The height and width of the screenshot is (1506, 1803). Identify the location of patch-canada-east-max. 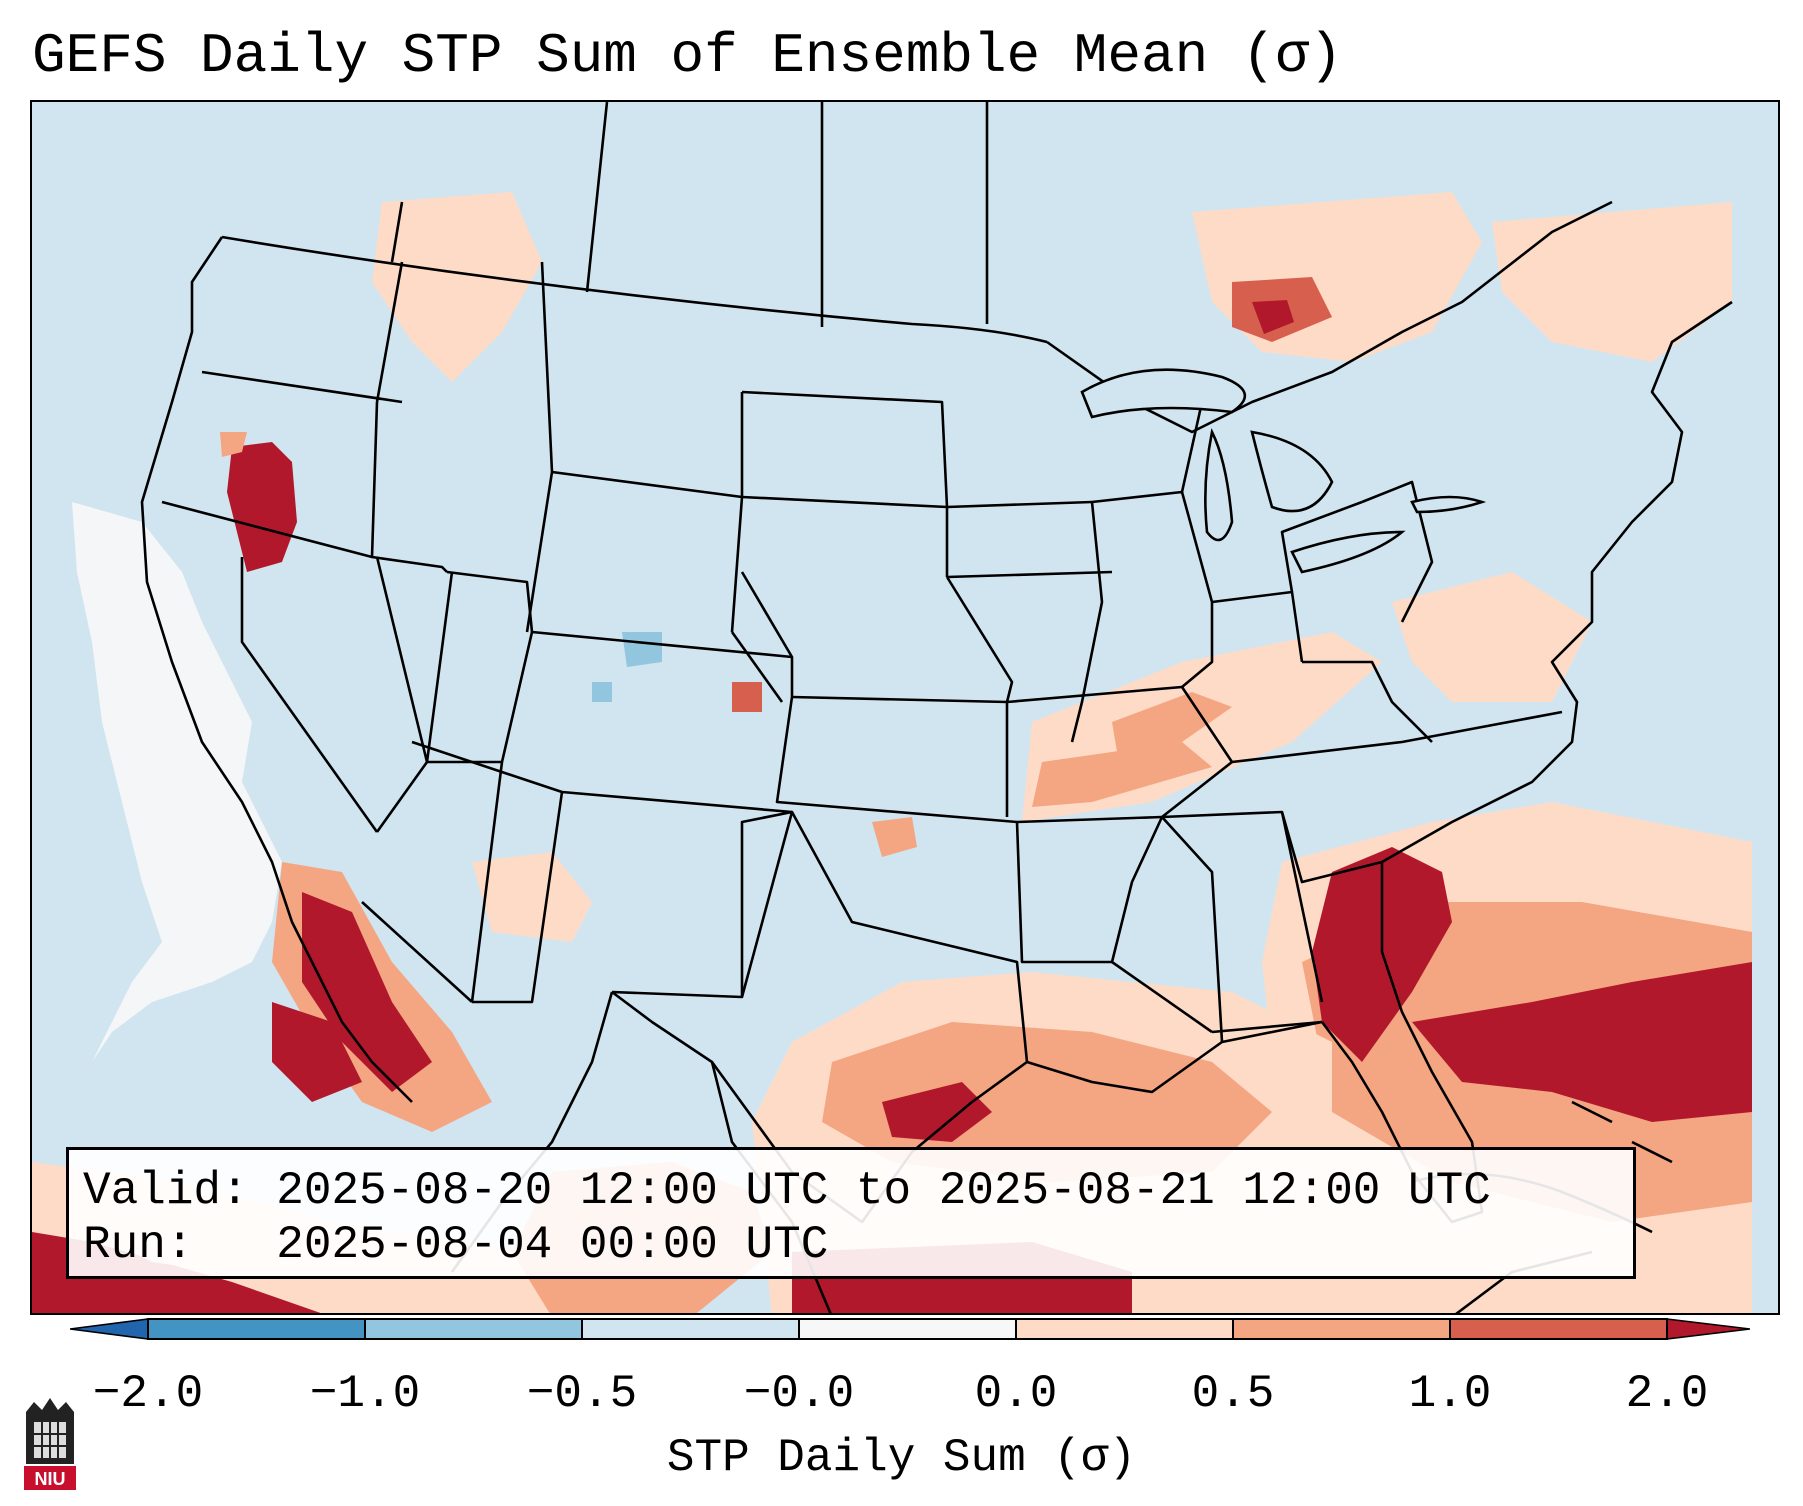
(1273, 317).